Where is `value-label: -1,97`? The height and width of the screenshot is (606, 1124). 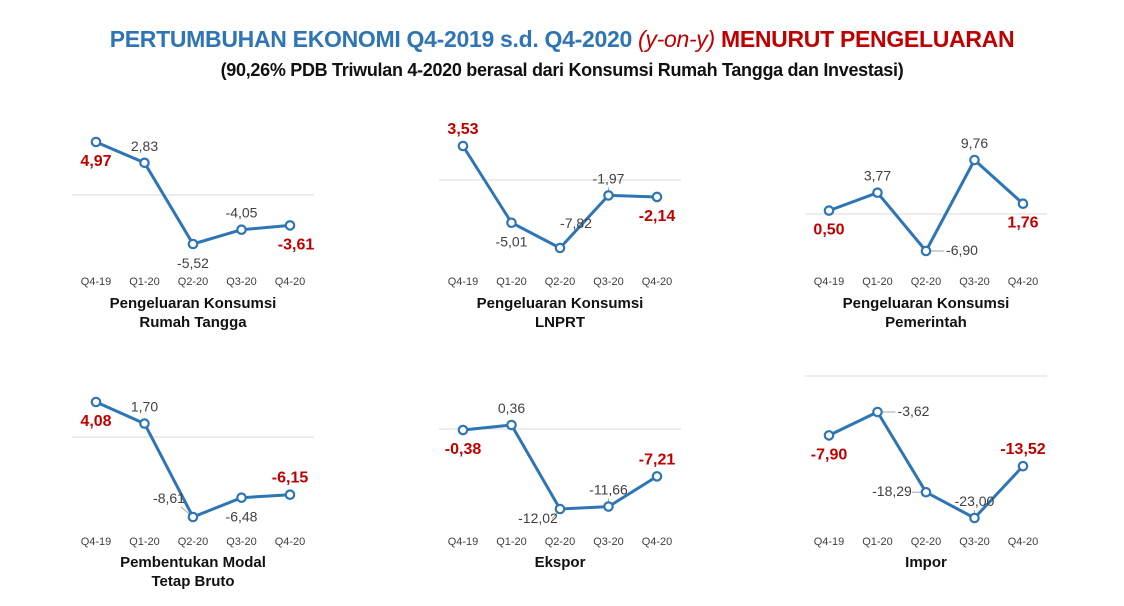
value-label: -1,97 is located at coordinates (609, 178).